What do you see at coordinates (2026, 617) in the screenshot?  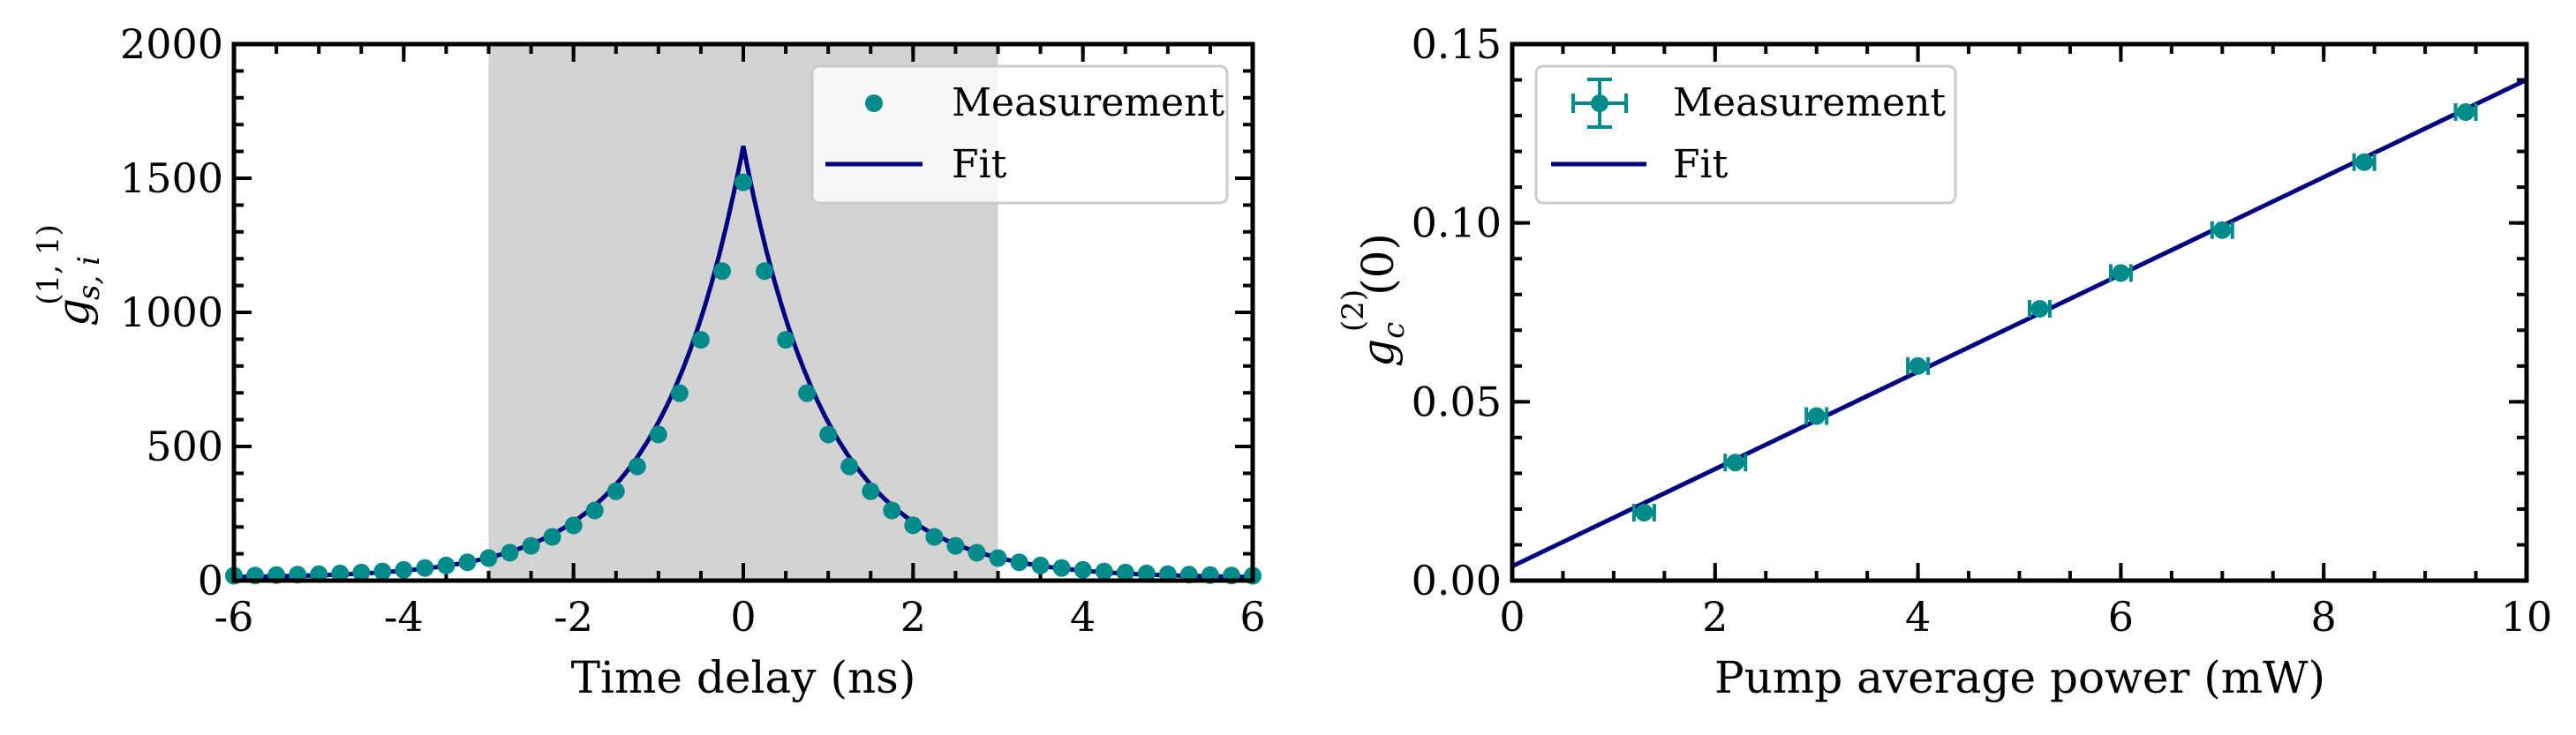 I see `right-x-tick-labels: 0 2 4 6 8 10` at bounding box center [2026, 617].